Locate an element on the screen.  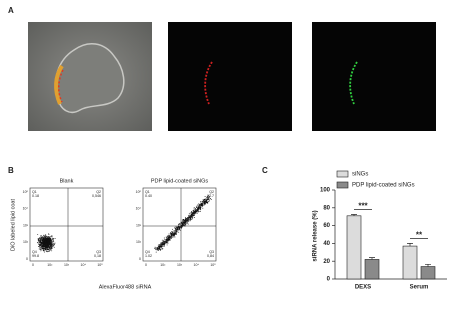
error-bar is located at coordinates (372, 258).